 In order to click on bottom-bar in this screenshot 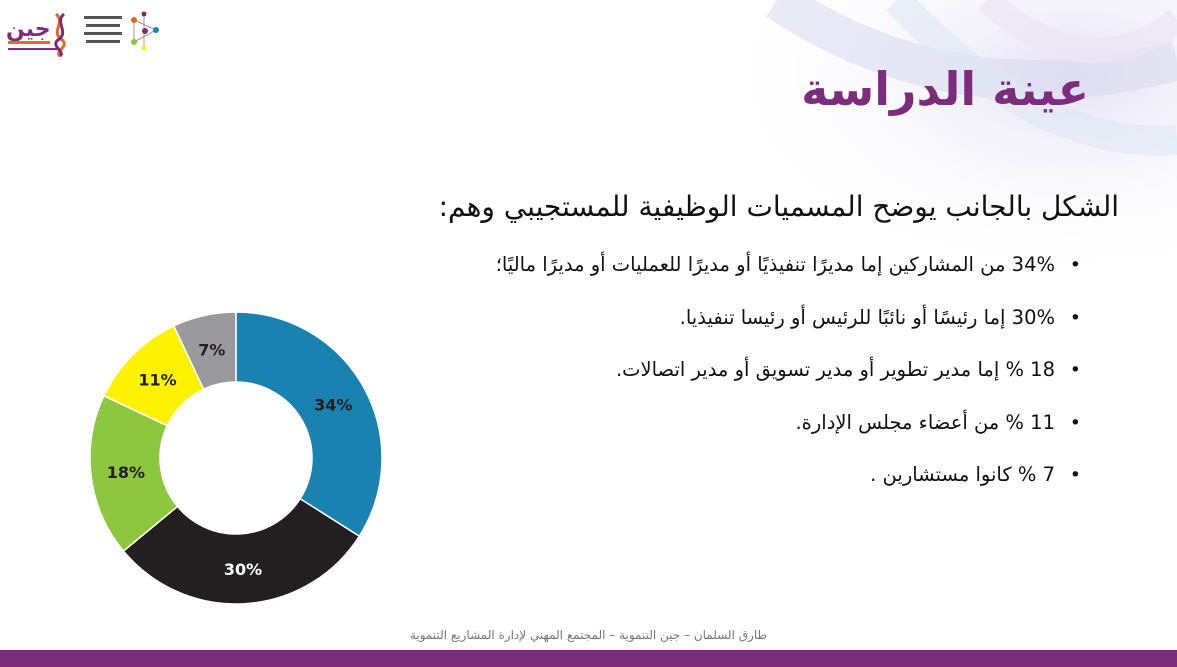, I will do `click(588, 658)`.